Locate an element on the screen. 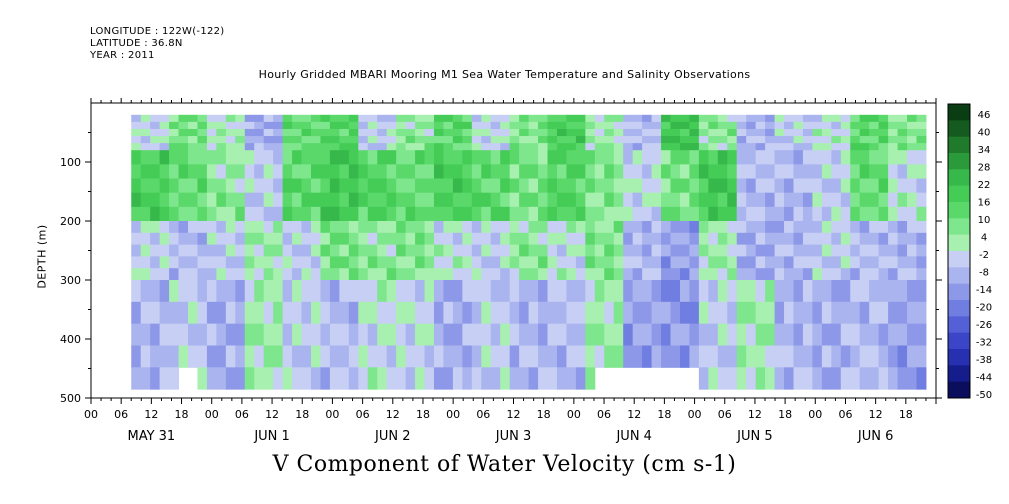 The width and height of the screenshot is (1009, 504). x-tick-label: 06 is located at coordinates (845, 414).